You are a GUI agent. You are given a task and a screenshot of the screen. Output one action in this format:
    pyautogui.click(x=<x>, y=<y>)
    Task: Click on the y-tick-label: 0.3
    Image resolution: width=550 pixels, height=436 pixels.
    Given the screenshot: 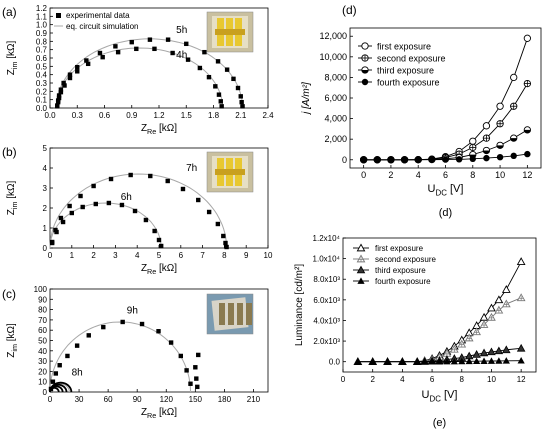 What is the action you would take?
    pyautogui.click(x=42, y=83)
    